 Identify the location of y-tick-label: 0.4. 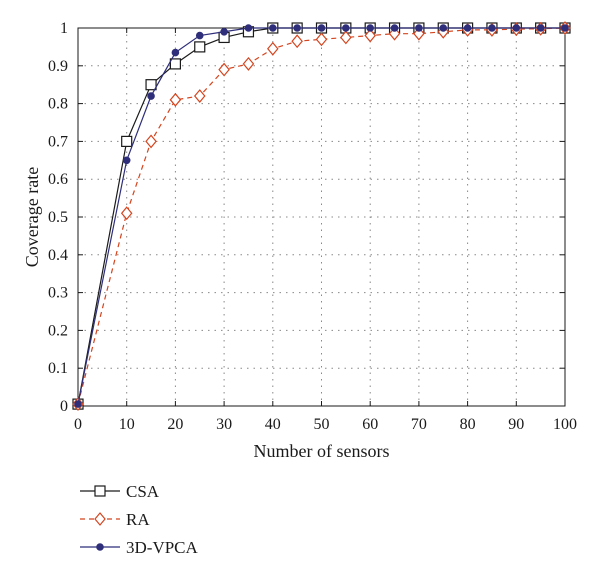
(58, 255).